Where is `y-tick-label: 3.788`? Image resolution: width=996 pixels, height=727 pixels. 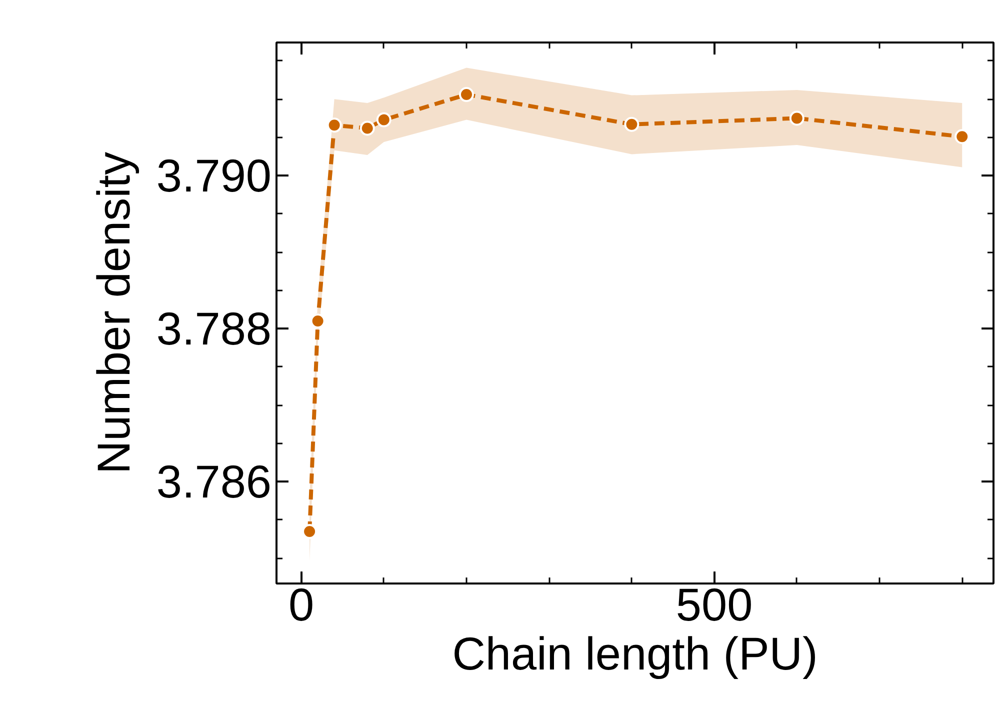
y-tick-label: 3.788 is located at coordinates (214, 328).